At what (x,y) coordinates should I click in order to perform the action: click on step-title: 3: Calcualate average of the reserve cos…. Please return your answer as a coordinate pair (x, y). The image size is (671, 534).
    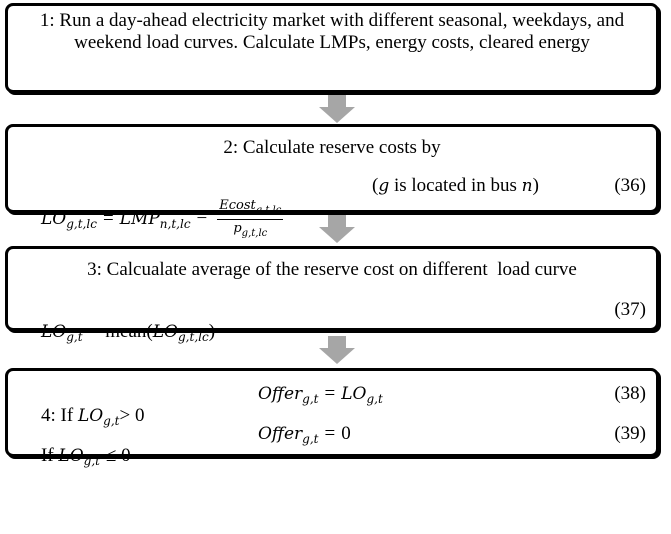
    Looking at the image, I should click on (332, 269).